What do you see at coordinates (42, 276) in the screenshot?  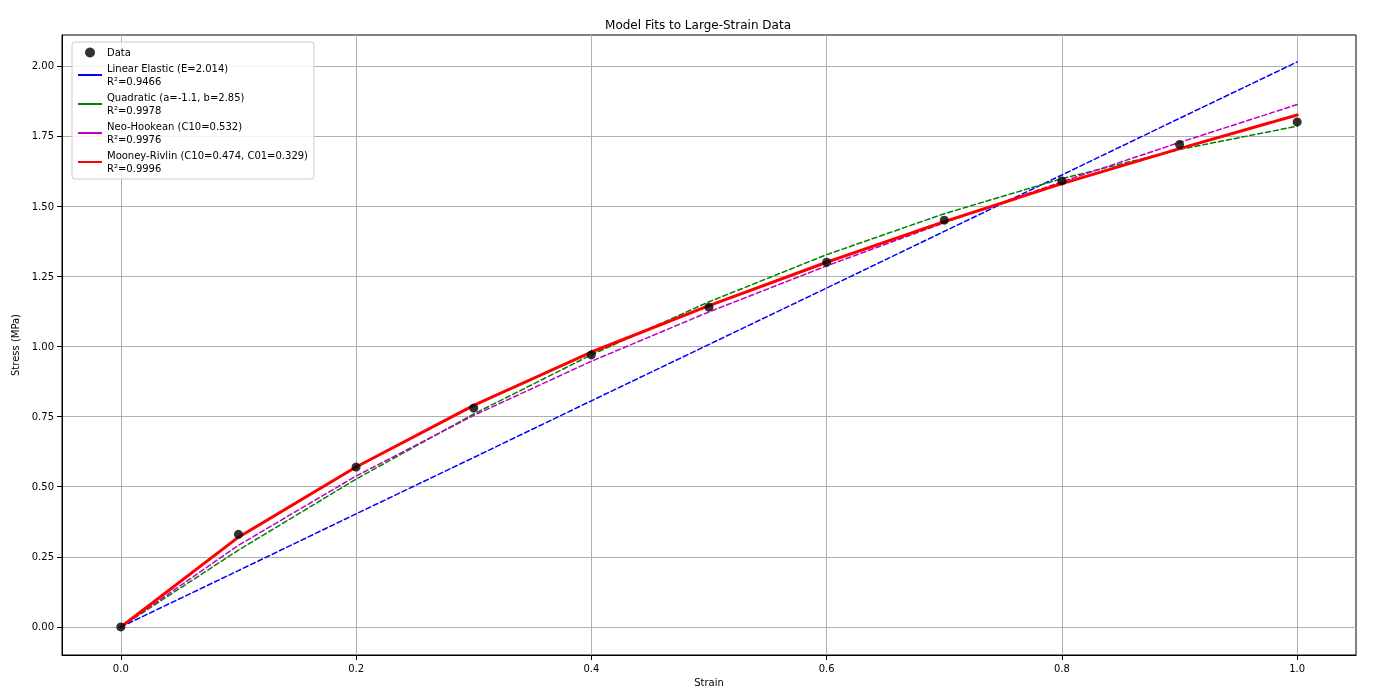 I see `y-tick-label: 1.25` at bounding box center [42, 276].